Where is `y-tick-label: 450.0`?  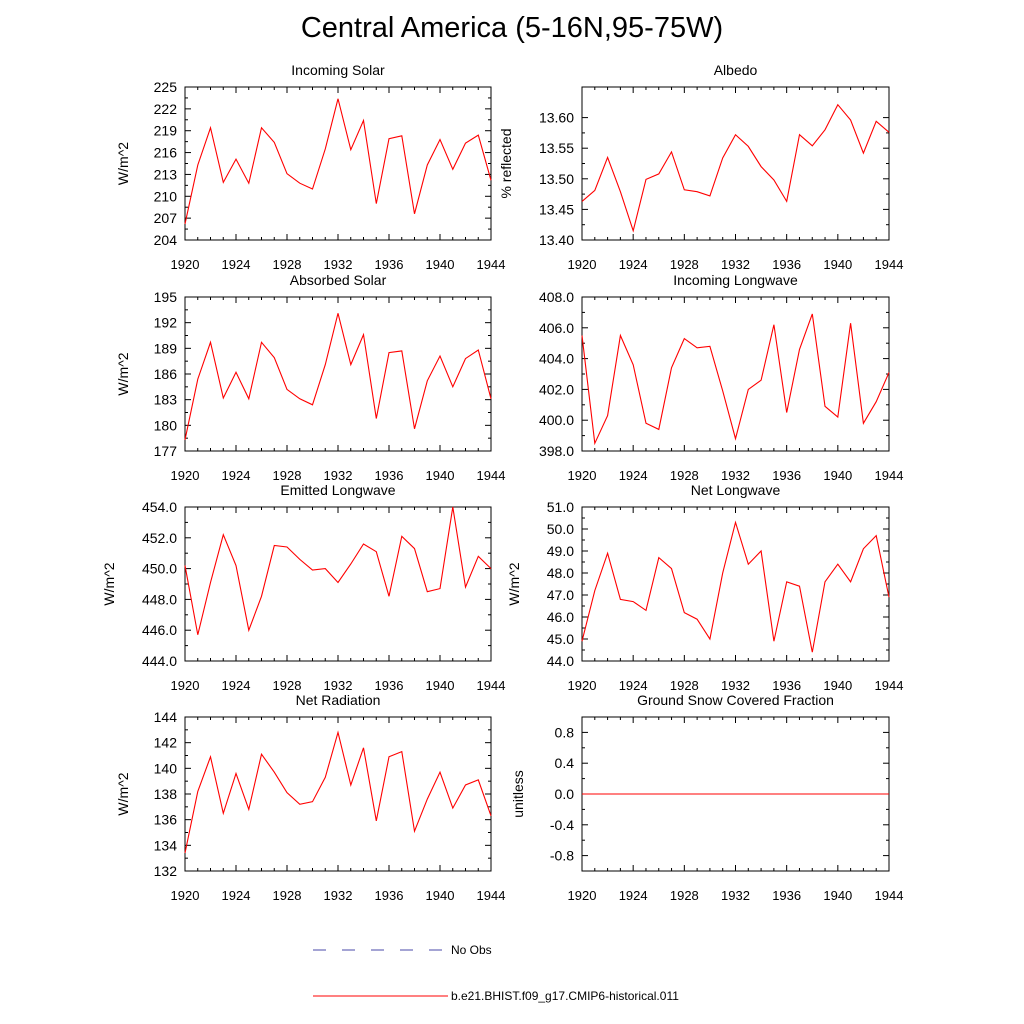 y-tick-label: 450.0 is located at coordinates (159, 569).